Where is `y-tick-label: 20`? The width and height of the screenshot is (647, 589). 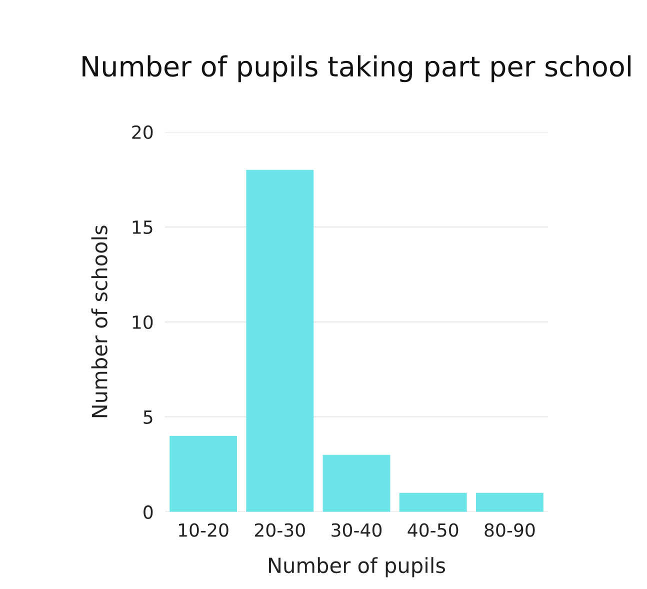 y-tick-label: 20 is located at coordinates (142, 132).